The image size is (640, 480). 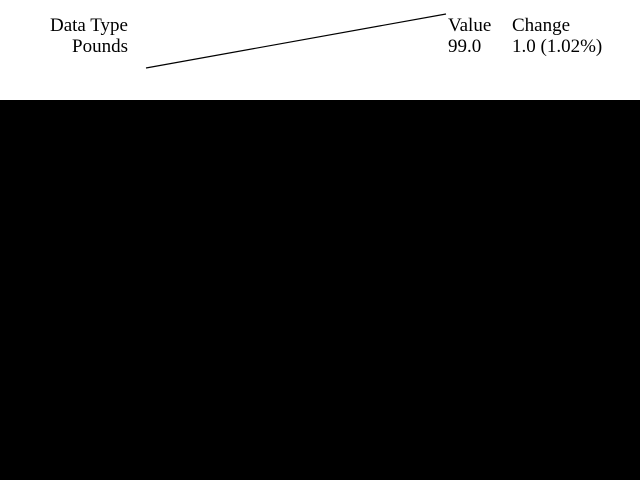 I want to click on trend-sparkline, so click(x=296, y=41).